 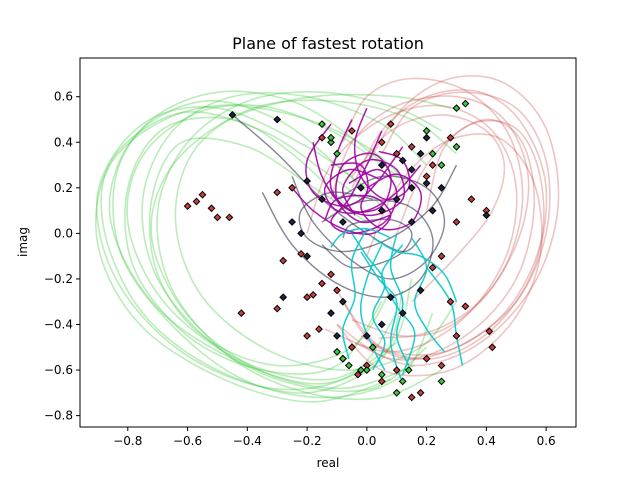 I want to click on y-tick-label: 0.6, so click(x=63, y=97).